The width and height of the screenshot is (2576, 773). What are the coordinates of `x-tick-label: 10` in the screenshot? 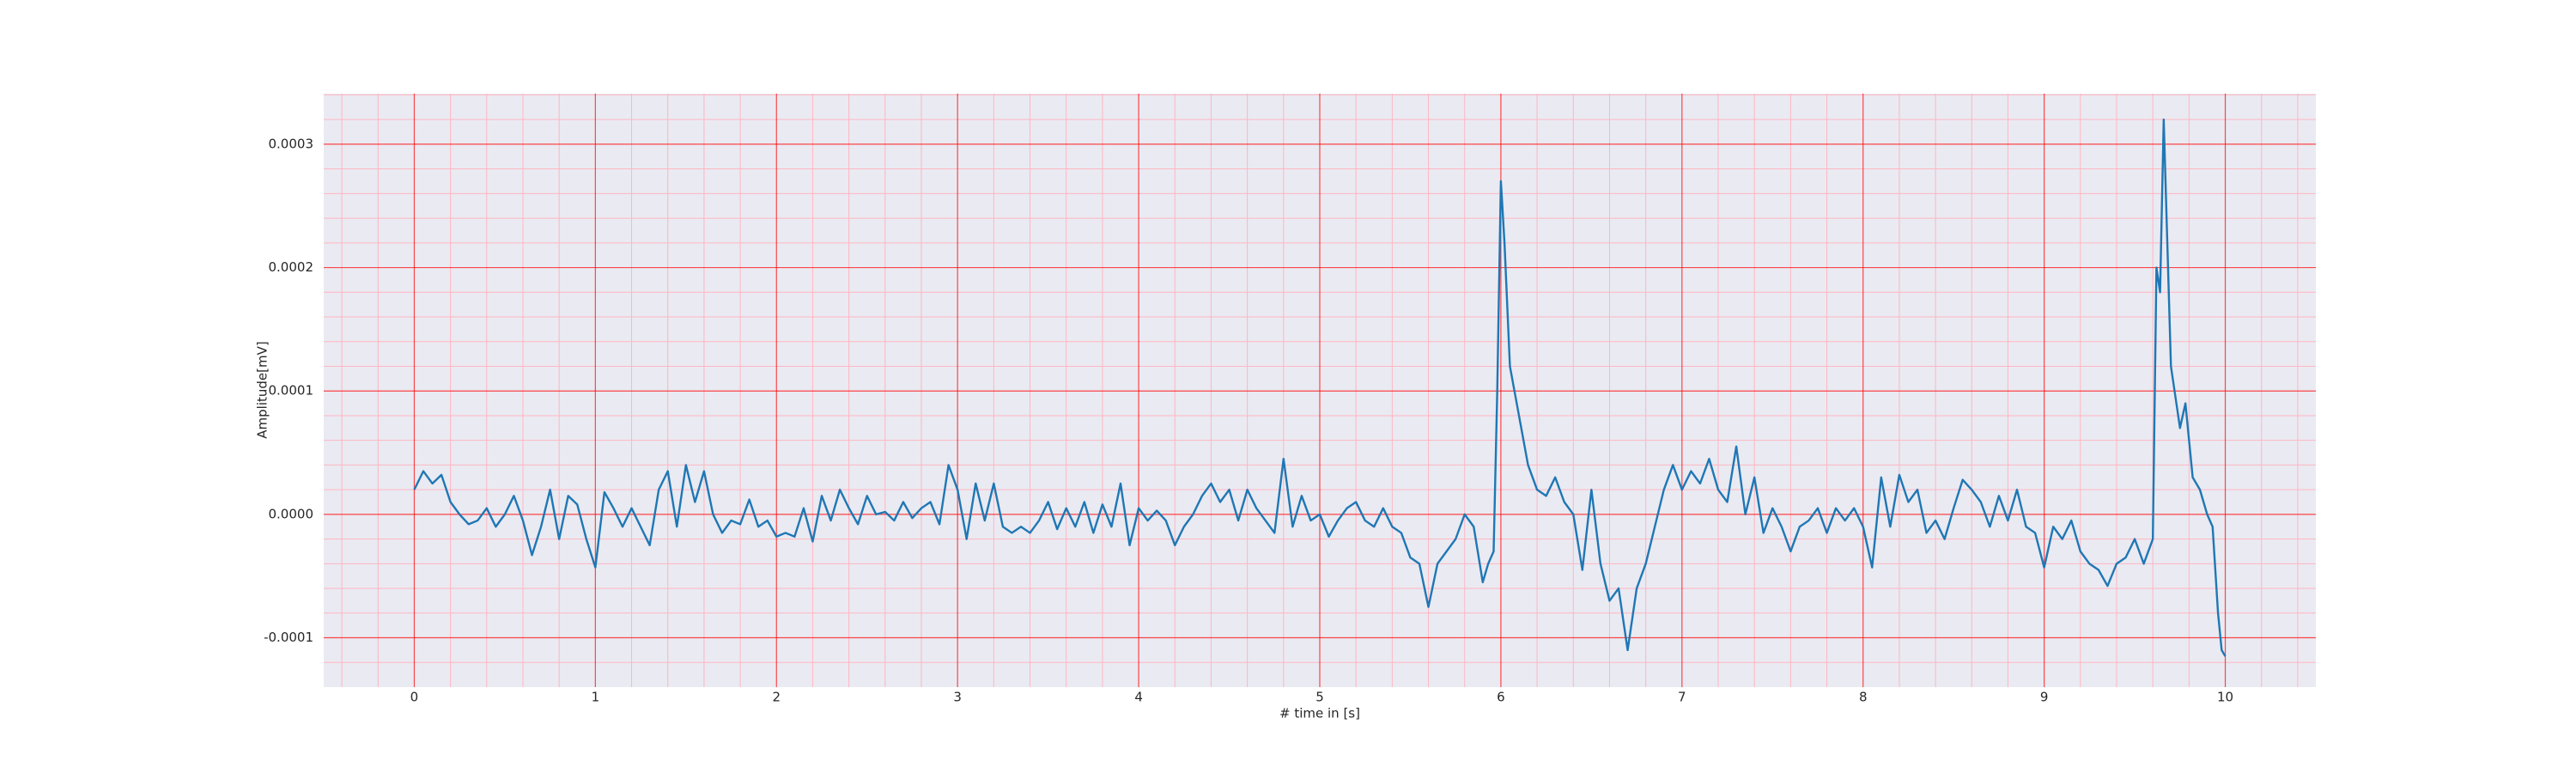 It's located at (2225, 697).